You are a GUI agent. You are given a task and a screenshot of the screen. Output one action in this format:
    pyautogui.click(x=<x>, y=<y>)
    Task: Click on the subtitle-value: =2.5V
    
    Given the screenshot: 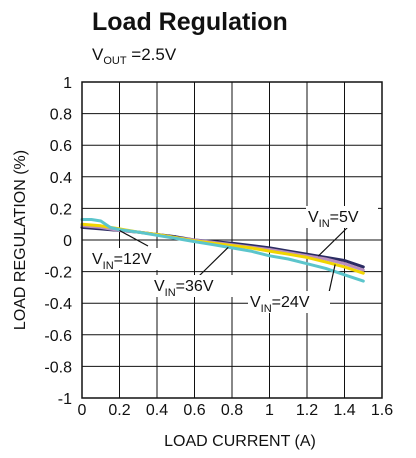 What is the action you would take?
    pyautogui.click(x=152, y=54)
    